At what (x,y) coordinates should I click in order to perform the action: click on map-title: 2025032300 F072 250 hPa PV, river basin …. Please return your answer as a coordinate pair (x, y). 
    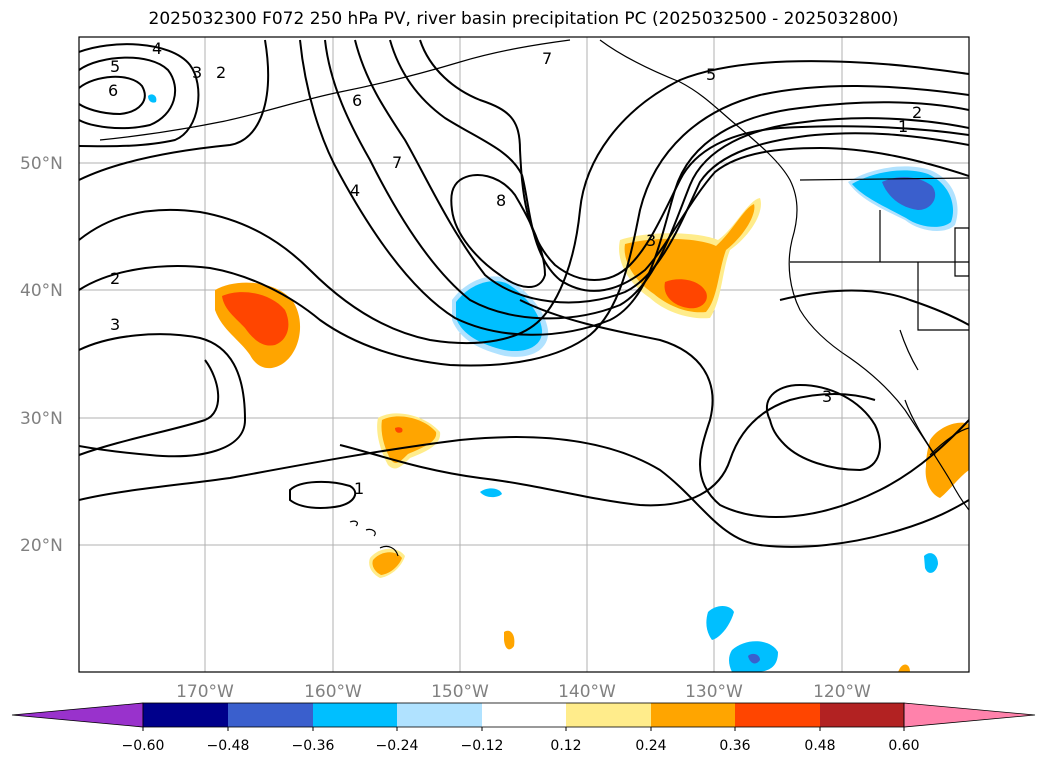
    Looking at the image, I should click on (523, 19).